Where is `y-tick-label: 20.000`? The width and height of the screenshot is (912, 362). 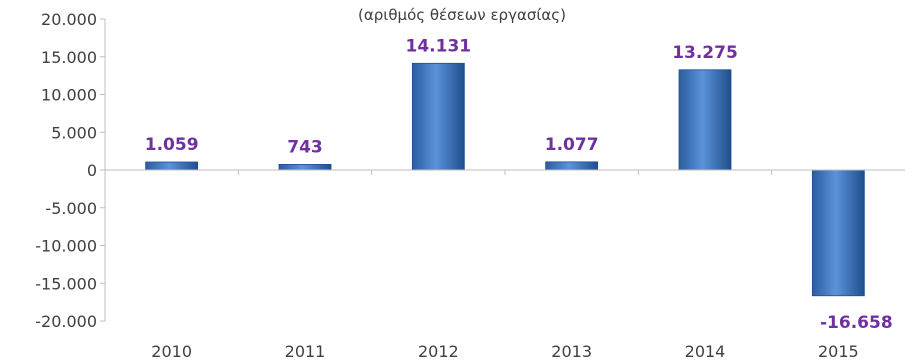 y-tick-label: 20.000 is located at coordinates (69, 19).